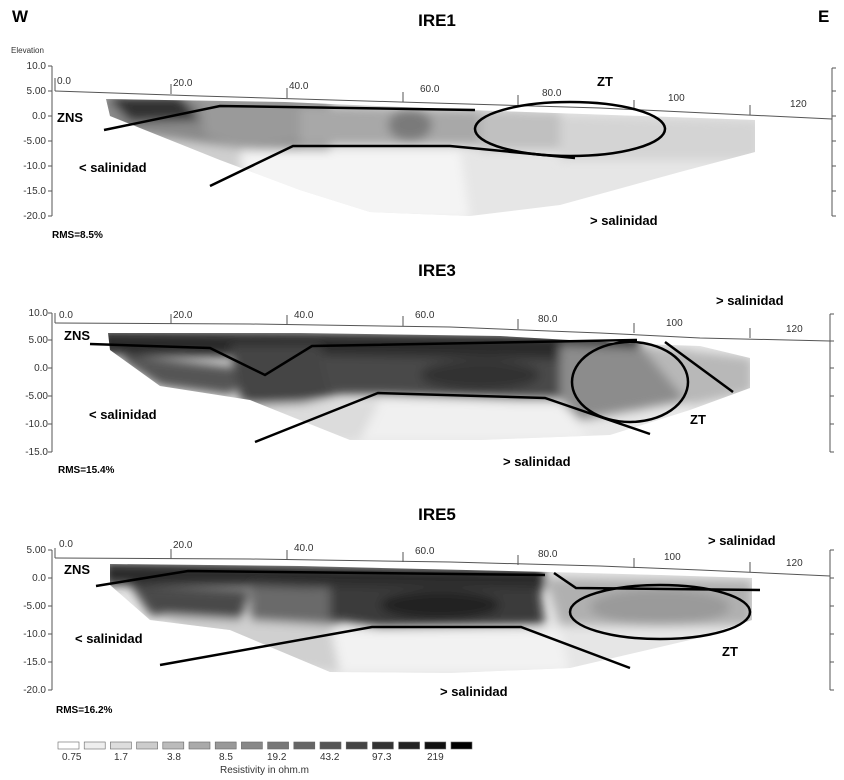 This screenshot has width=844, height=780. What do you see at coordinates (174, 757) in the screenshot?
I see `legend-value: 3.8` at bounding box center [174, 757].